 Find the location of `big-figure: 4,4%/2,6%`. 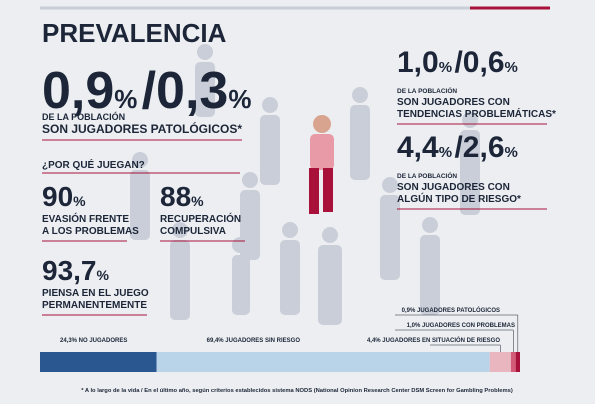

big-figure: 4,4%/2,6% is located at coordinates (457, 147).